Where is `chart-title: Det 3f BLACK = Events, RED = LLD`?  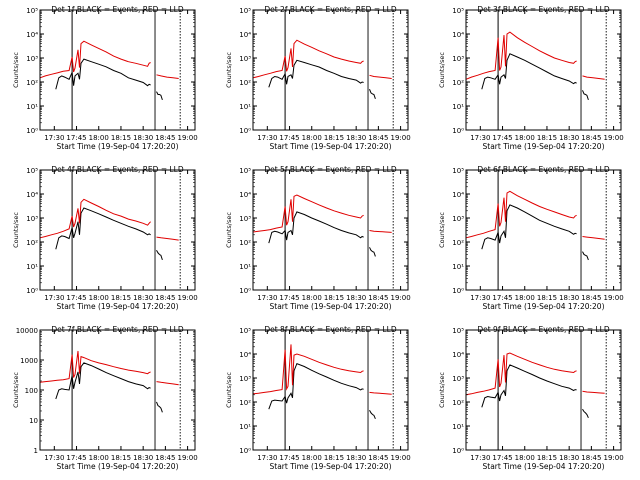
chart-title: Det 3f BLACK = Events, RED = LLD is located at coordinates (543, 9).